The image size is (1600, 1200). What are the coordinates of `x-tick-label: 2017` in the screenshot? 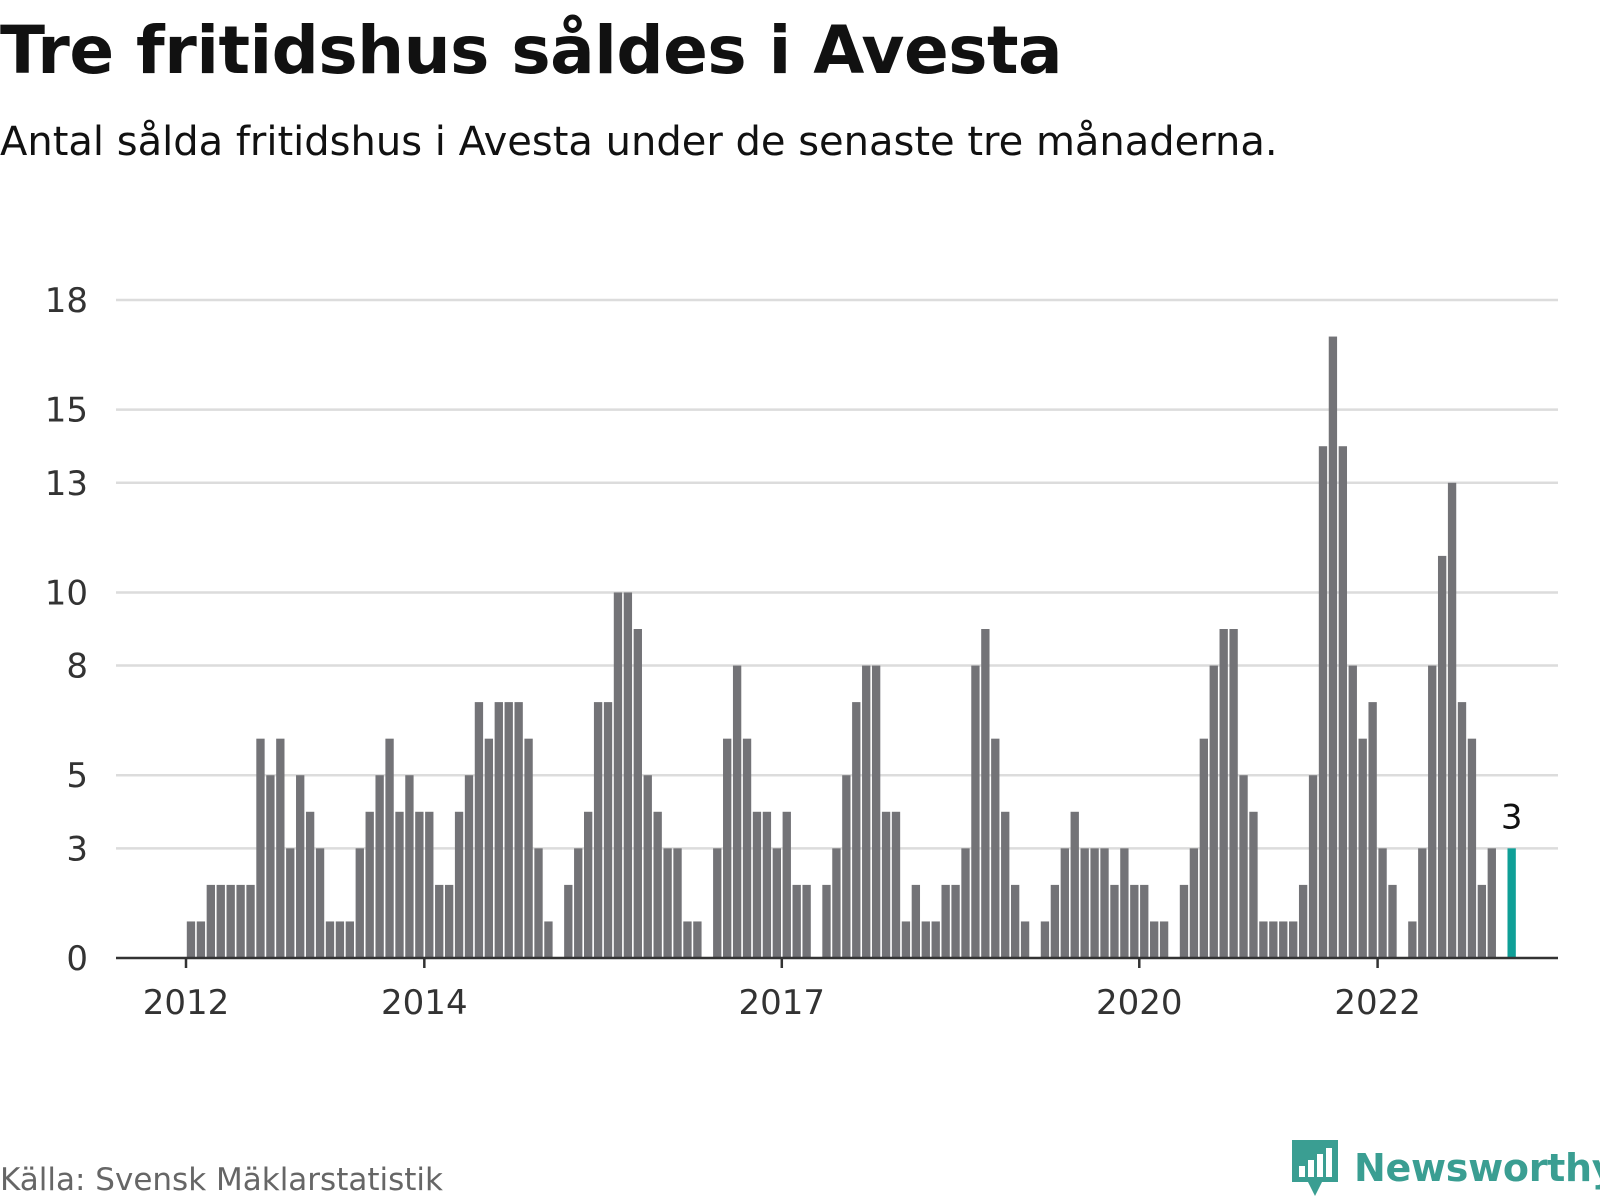 It's located at (782, 1003).